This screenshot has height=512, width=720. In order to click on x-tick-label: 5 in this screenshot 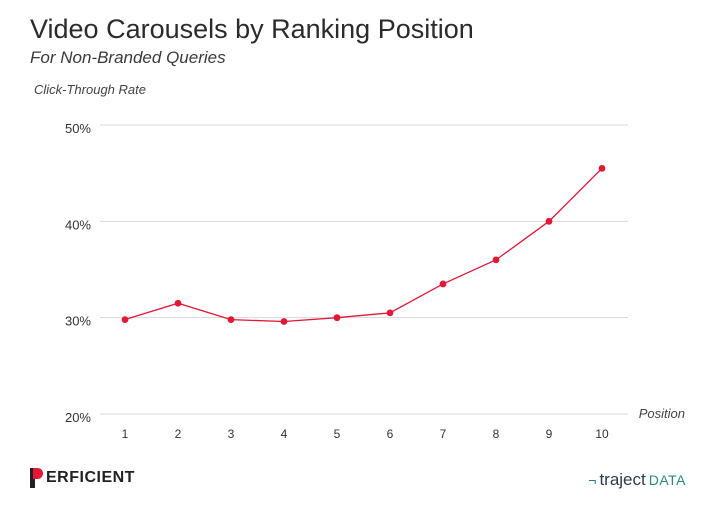, I will do `click(337, 434)`.